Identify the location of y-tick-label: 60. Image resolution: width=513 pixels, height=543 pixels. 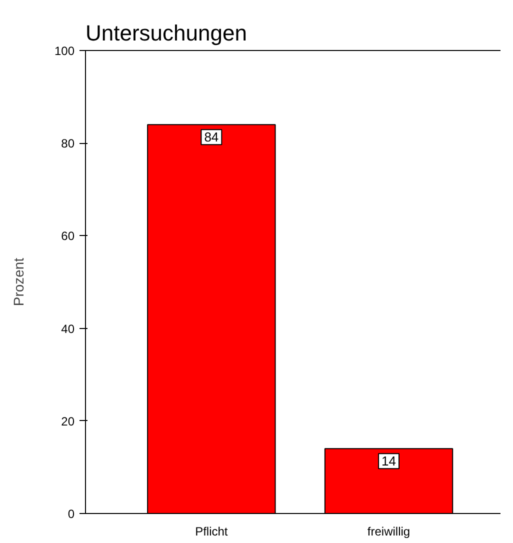
(68, 236).